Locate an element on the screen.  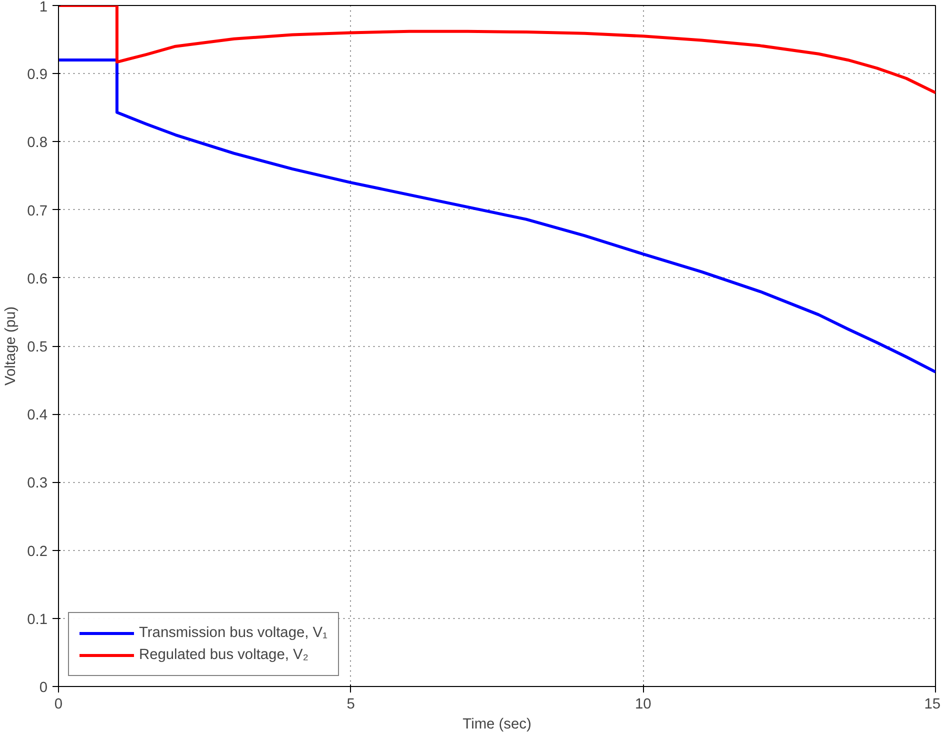
x-axis-title: Time (sec) is located at coordinates (497, 724).